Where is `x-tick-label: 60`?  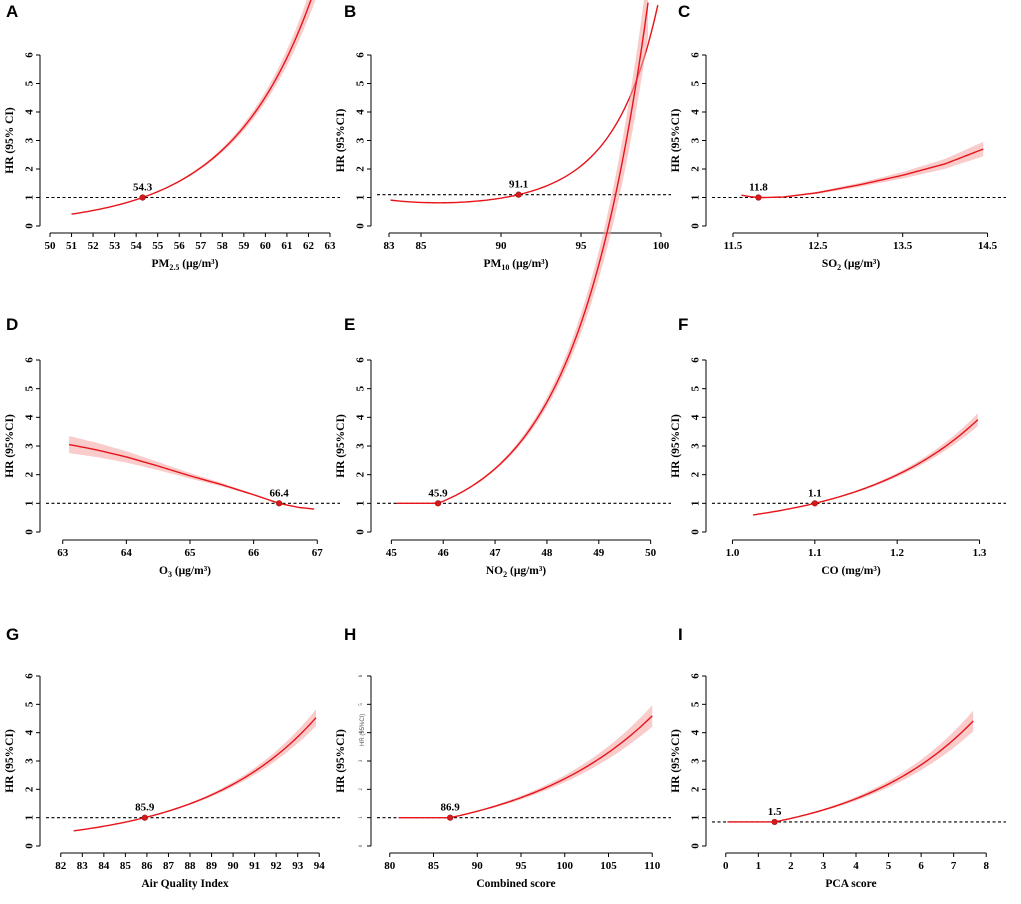 x-tick-label: 60 is located at coordinates (266, 246).